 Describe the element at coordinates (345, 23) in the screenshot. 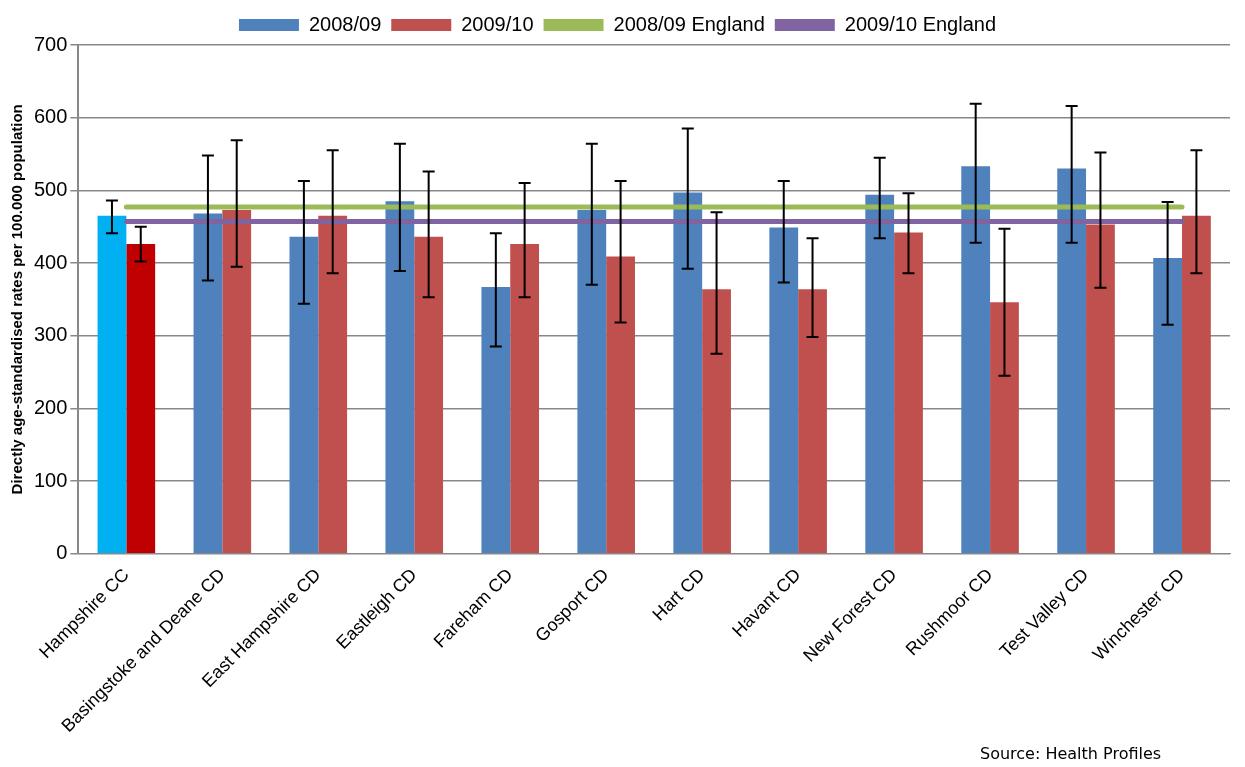

I see `legend-label: 2008/09` at that location.